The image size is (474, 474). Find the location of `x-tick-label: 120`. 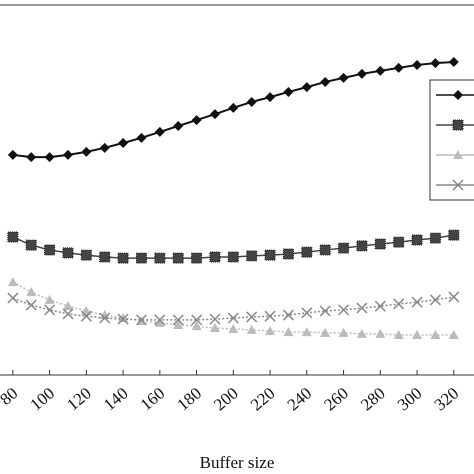

x-tick-label: 120 is located at coordinates (79, 399).